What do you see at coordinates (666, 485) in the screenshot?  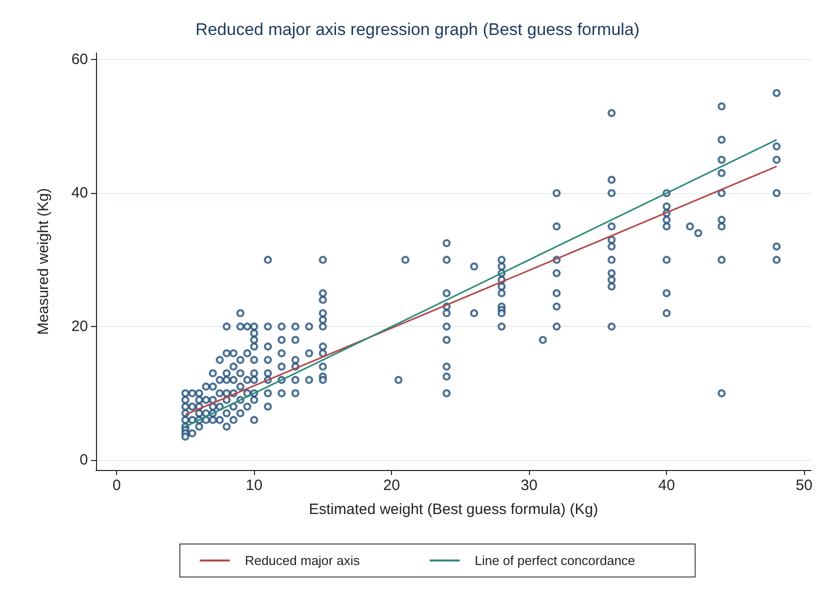 I see `x-tick-label: 40` at bounding box center [666, 485].